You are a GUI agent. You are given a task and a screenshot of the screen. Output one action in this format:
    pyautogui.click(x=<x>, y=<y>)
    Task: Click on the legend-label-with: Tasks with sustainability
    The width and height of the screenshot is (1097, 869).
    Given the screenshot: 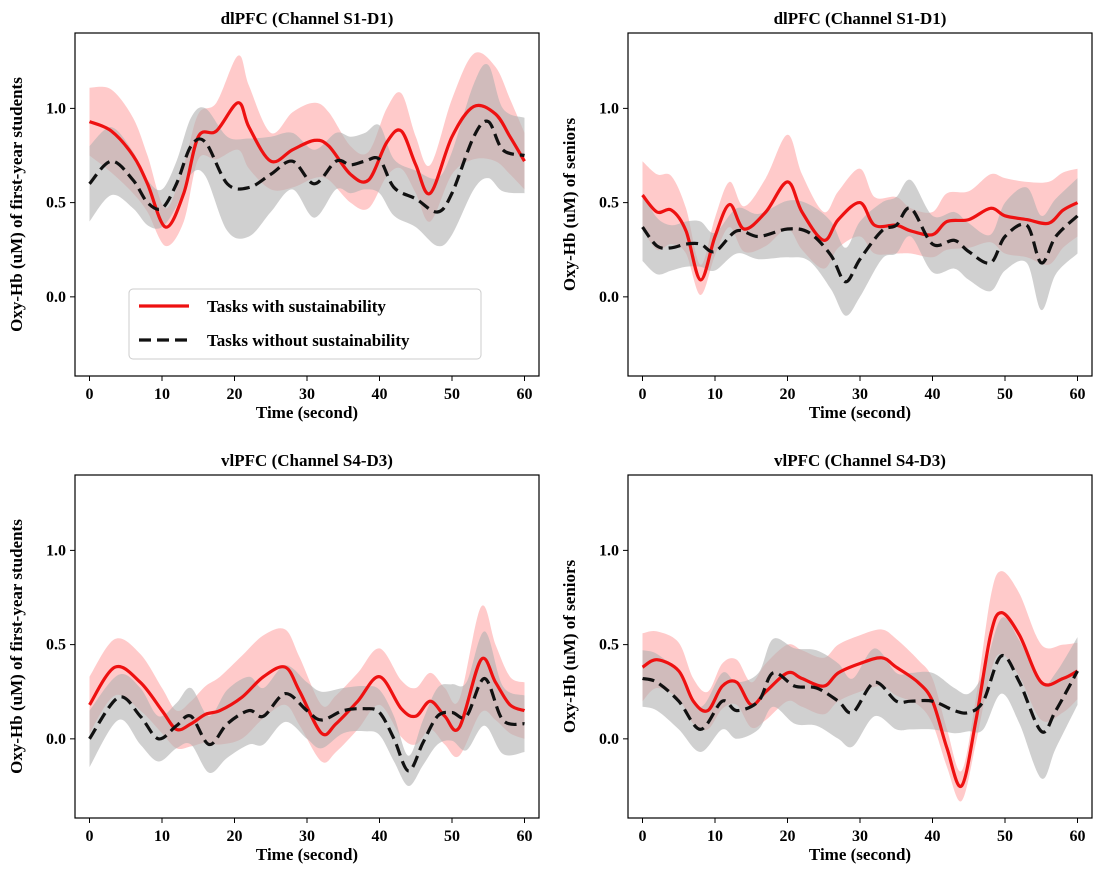 What is the action you would take?
    pyautogui.click(x=296, y=306)
    